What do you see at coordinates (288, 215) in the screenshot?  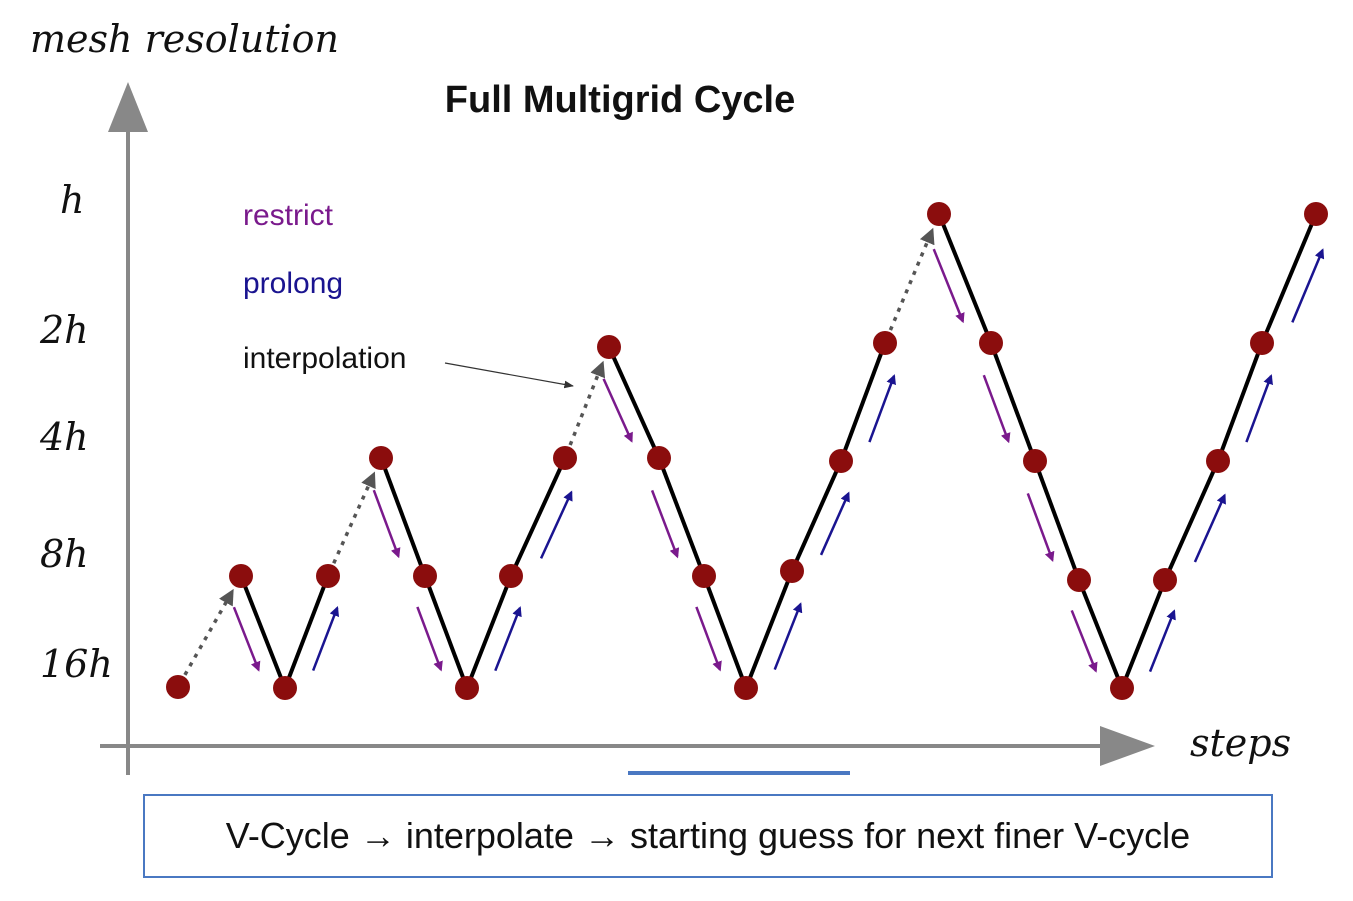 I see `legend-restrict: restrict` at bounding box center [288, 215].